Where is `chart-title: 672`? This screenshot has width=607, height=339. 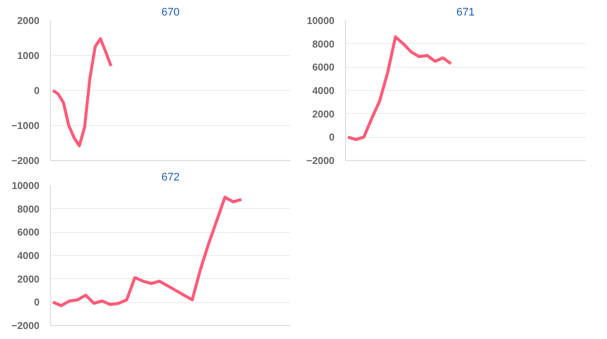 chart-title: 672 is located at coordinates (170, 178).